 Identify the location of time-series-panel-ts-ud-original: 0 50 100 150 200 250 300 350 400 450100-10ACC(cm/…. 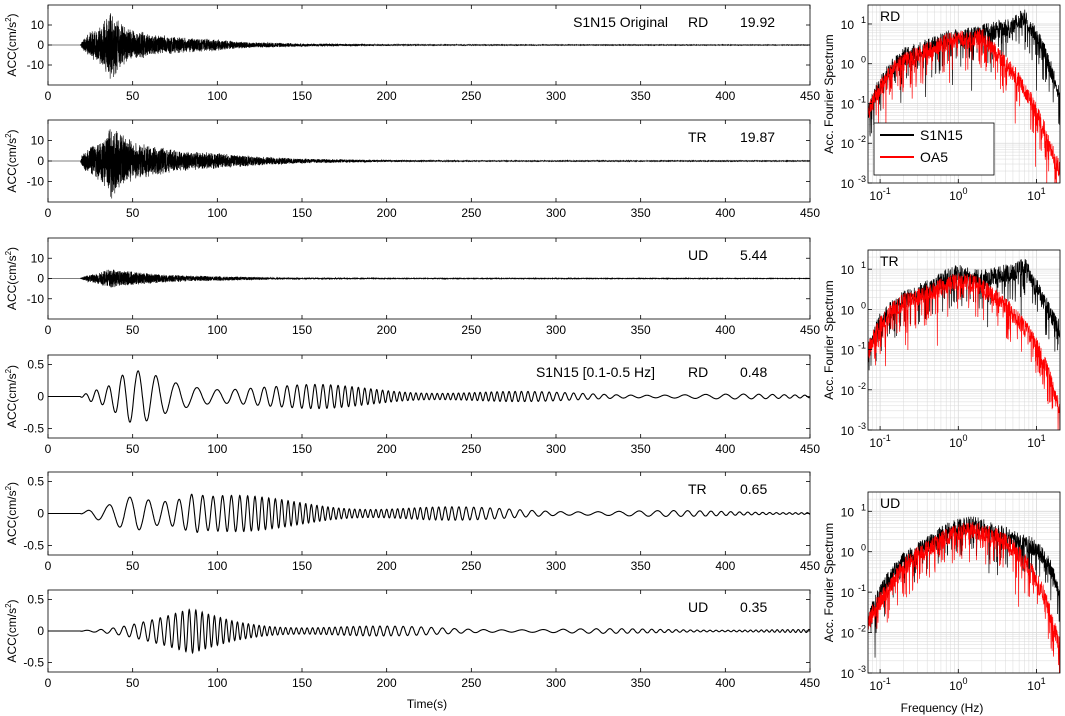
(412, 287).